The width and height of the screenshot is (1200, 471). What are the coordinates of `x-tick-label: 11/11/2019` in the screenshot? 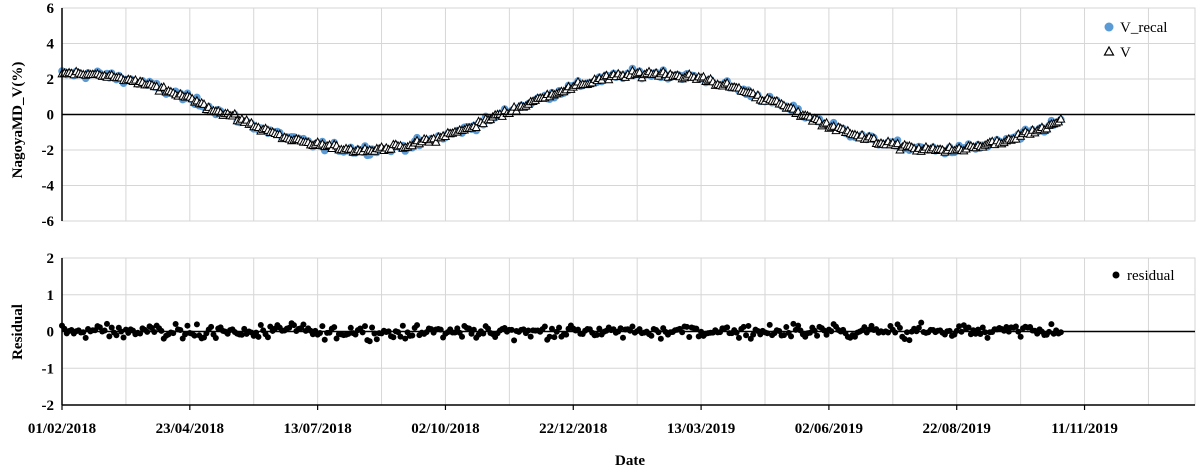 It's located at (1084, 429).